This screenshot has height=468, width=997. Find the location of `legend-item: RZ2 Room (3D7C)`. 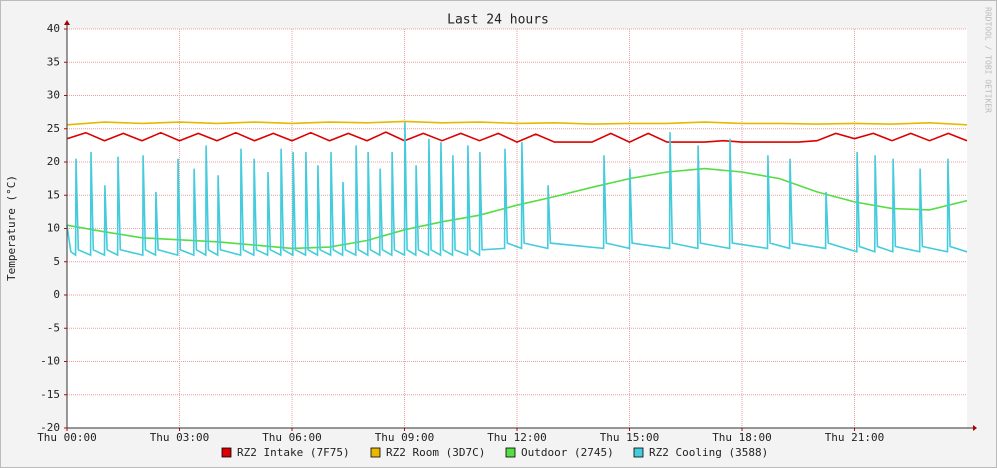

legend-item: RZ2 Room (3D7C) is located at coordinates (427, 452).